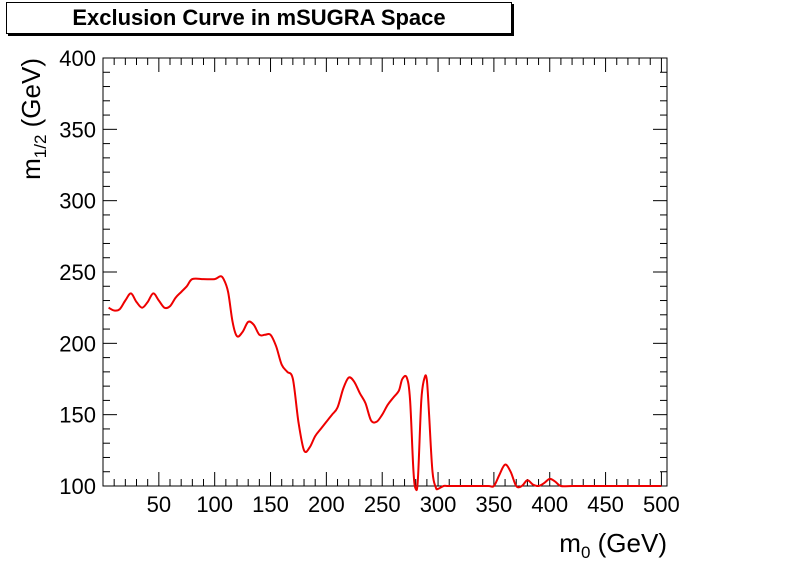 This screenshot has height=572, width=796. Describe the element at coordinates (585, 552) in the screenshot. I see `x-axis-title-sub: 0` at that location.